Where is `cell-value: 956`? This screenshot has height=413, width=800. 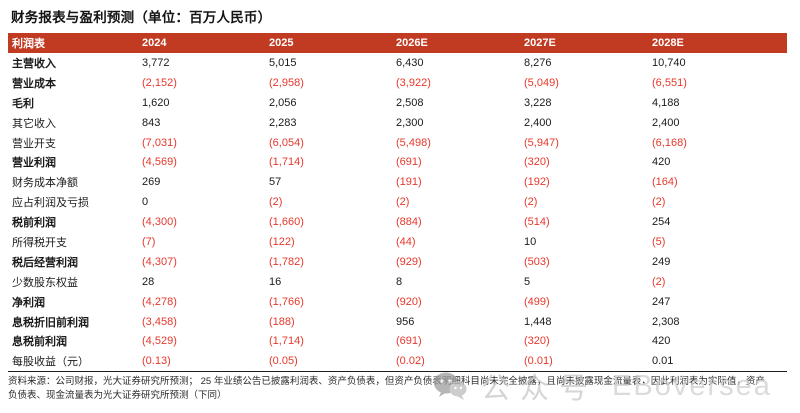
cell-value: 956 is located at coordinates (405, 321).